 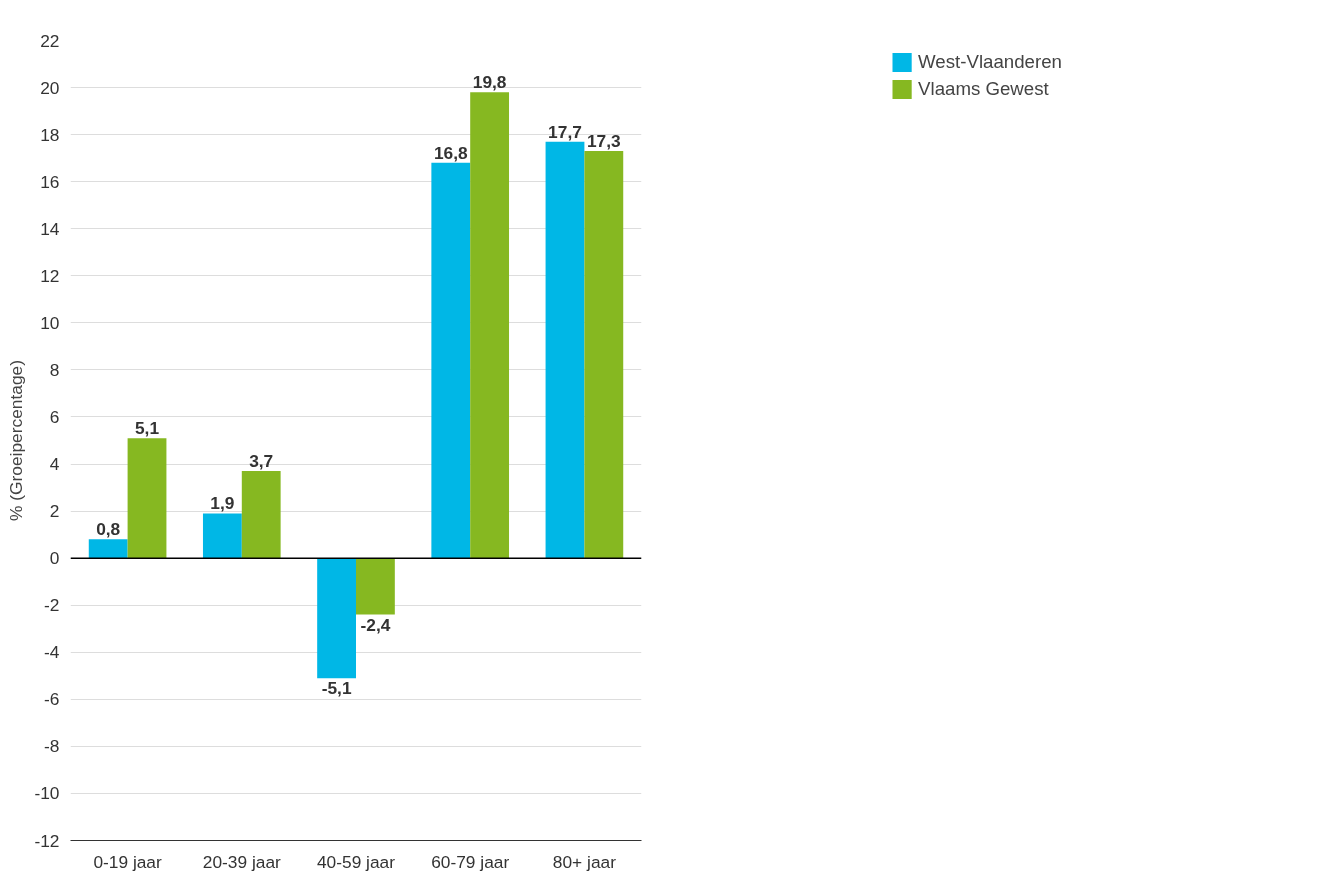 What do you see at coordinates (54, 511) in the screenshot?
I see `y-tick-label: 2` at bounding box center [54, 511].